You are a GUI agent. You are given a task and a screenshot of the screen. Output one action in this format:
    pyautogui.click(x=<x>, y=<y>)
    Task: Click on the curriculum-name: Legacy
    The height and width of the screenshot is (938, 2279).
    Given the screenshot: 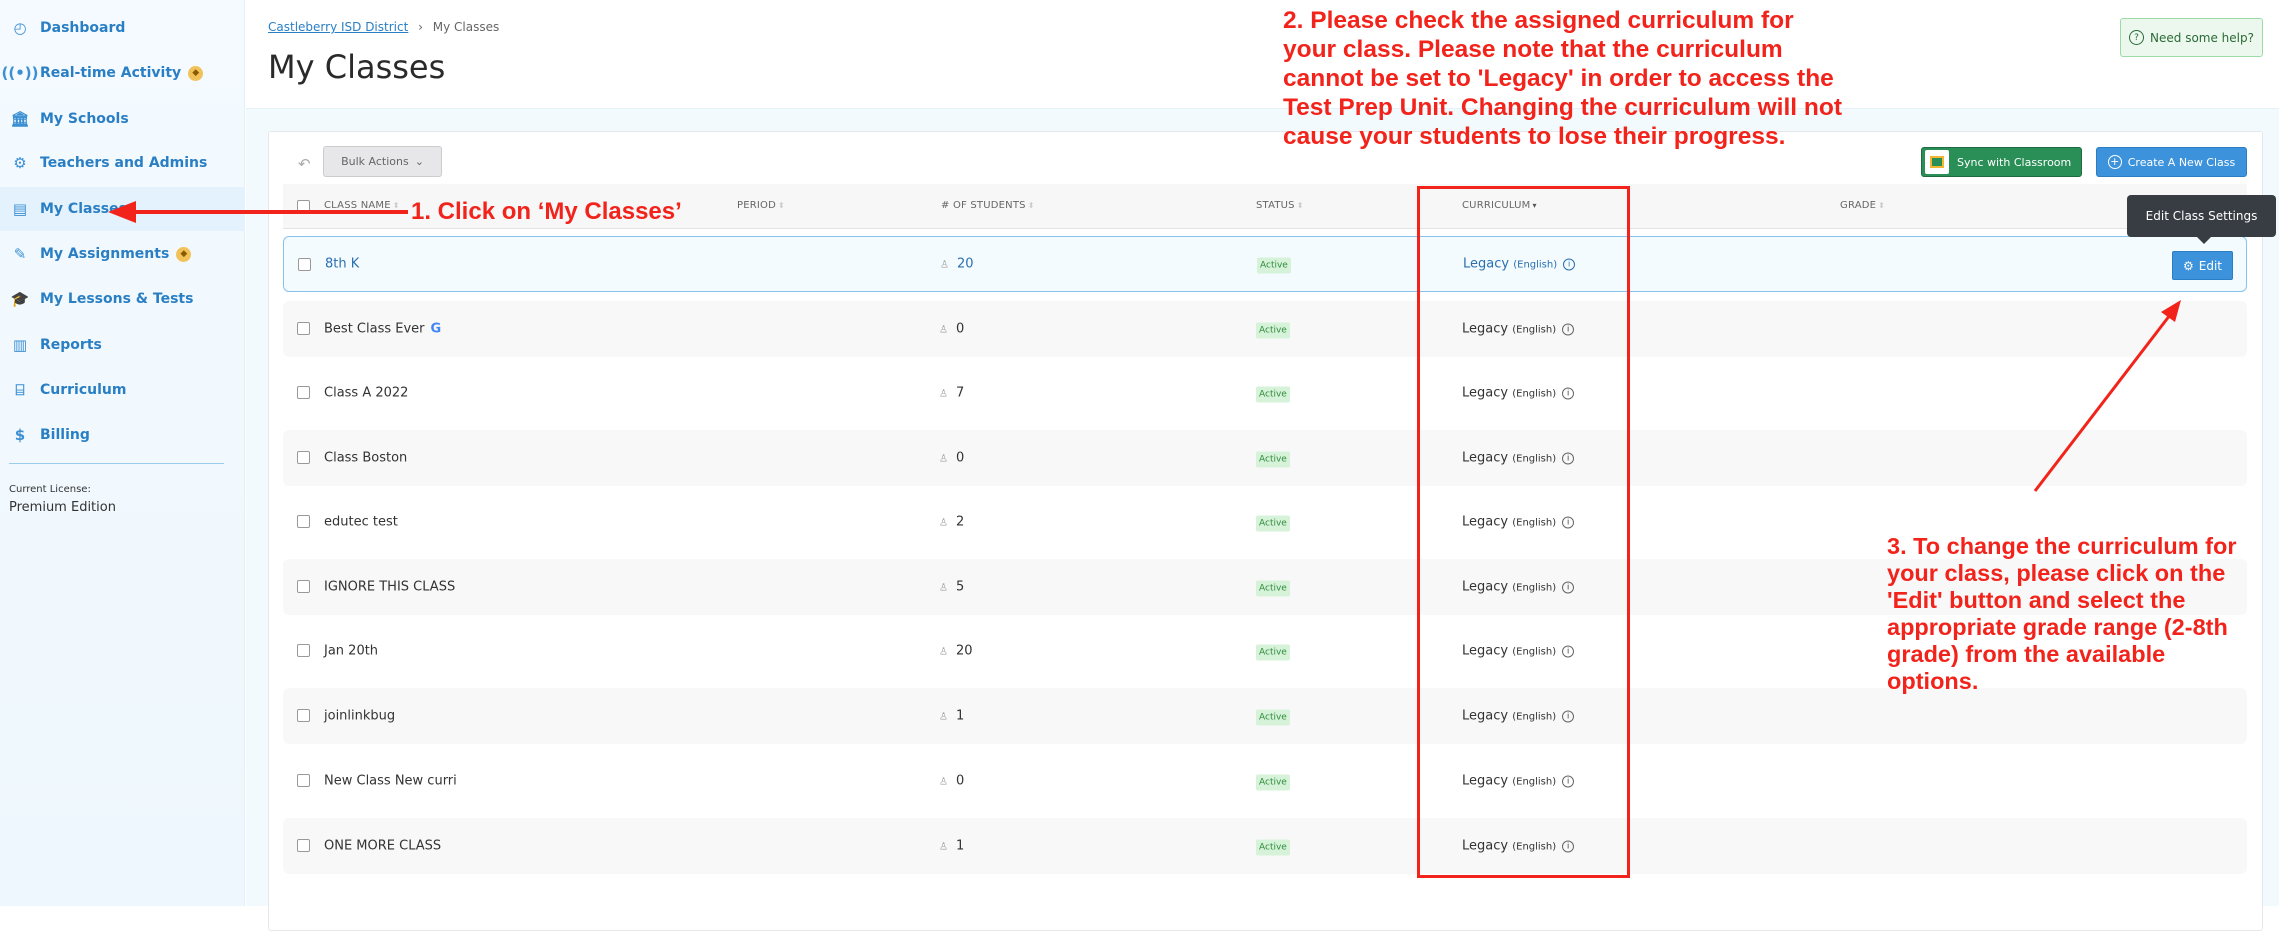 What is the action you would take?
    pyautogui.click(x=1485, y=781)
    